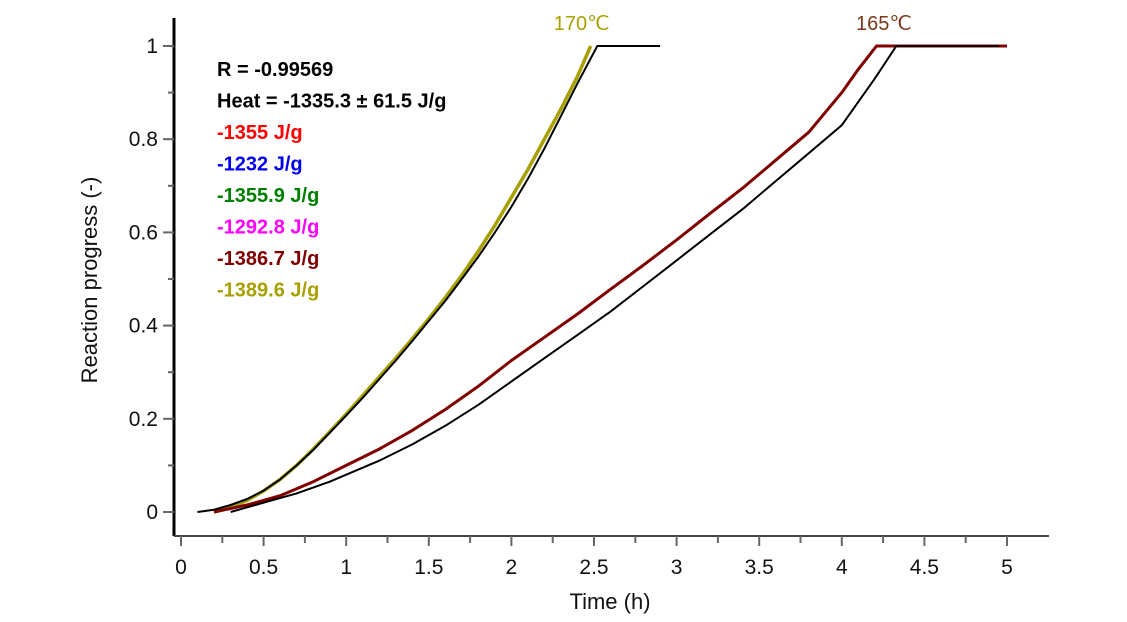 The height and width of the screenshot is (622, 1127). What do you see at coordinates (1007, 567) in the screenshot?
I see `x-tick-label: 5` at bounding box center [1007, 567].